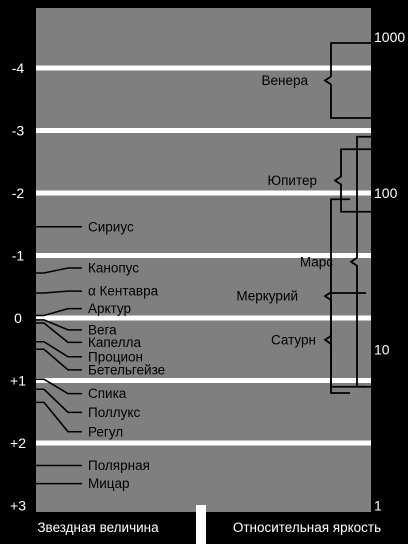 This screenshot has width=408, height=544. I want to click on star-сириус: Сириус, so click(85, 226).